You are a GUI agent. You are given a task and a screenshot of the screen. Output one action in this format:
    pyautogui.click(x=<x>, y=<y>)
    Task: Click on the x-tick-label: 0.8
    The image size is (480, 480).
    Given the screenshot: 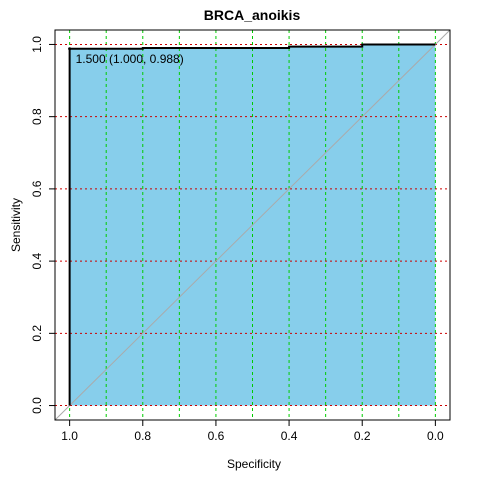 What is the action you would take?
    pyautogui.click(x=142, y=436)
    